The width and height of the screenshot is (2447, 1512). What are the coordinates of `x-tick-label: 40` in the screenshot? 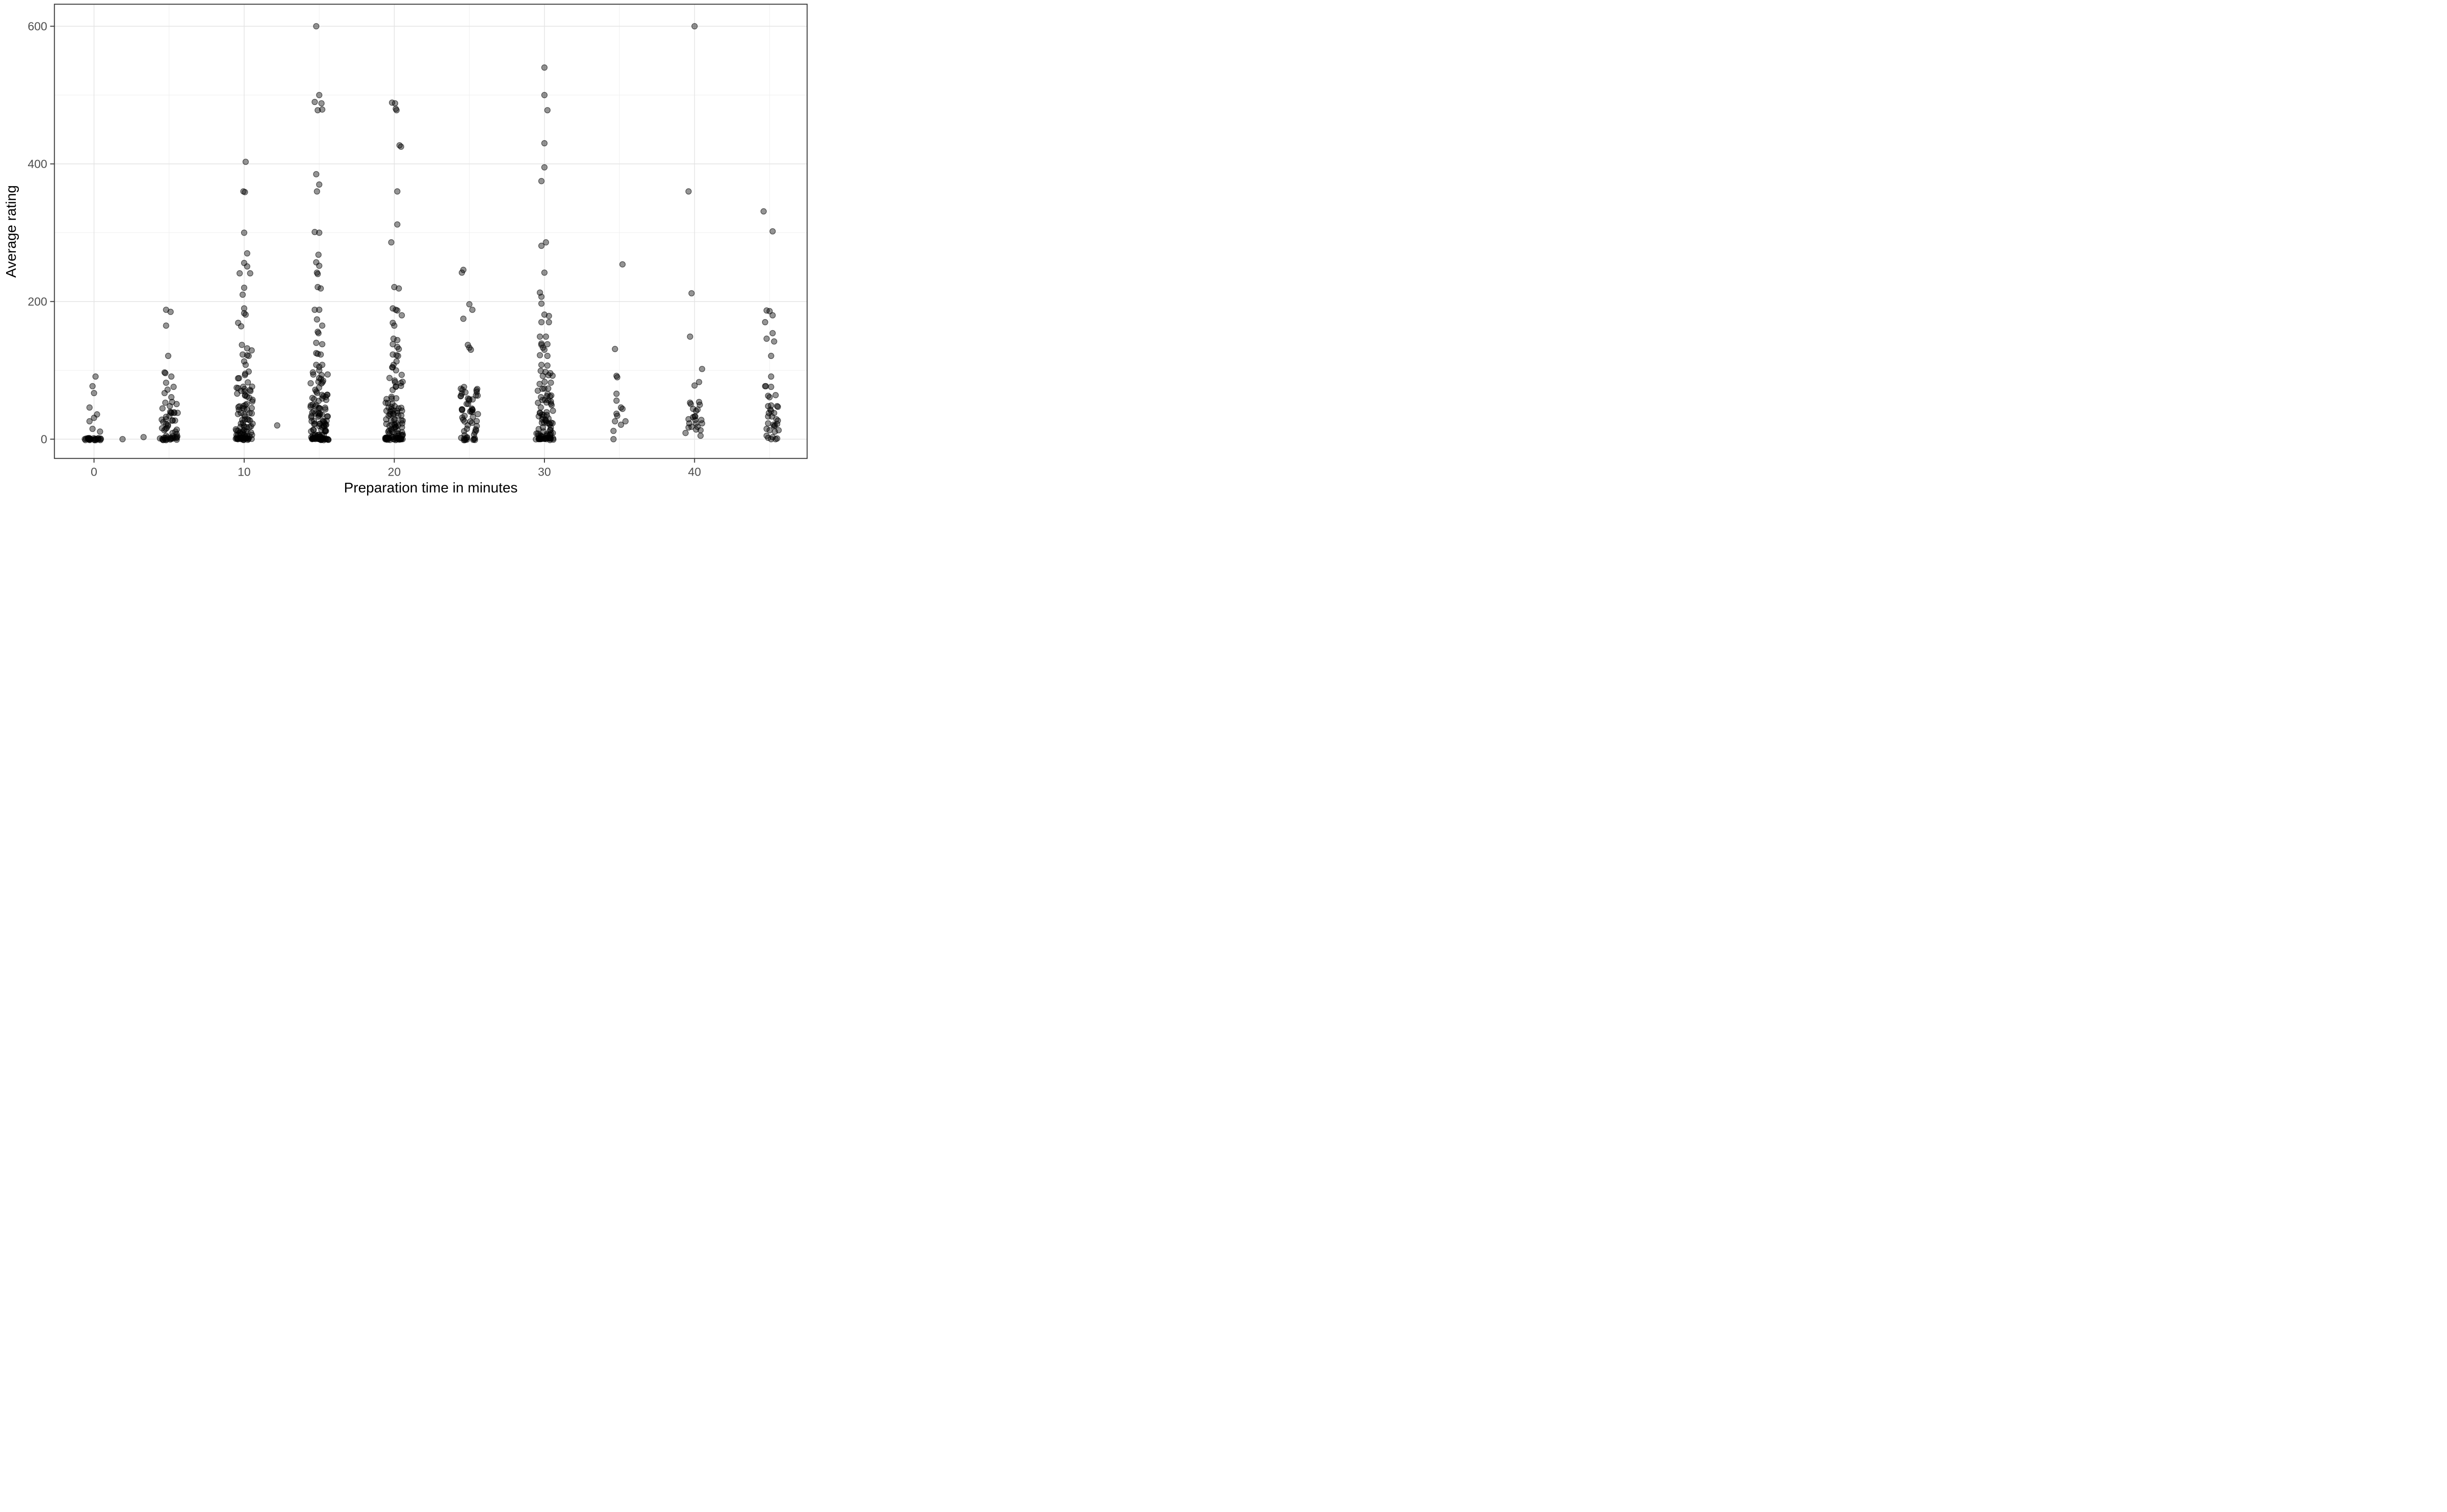 It's located at (694, 471).